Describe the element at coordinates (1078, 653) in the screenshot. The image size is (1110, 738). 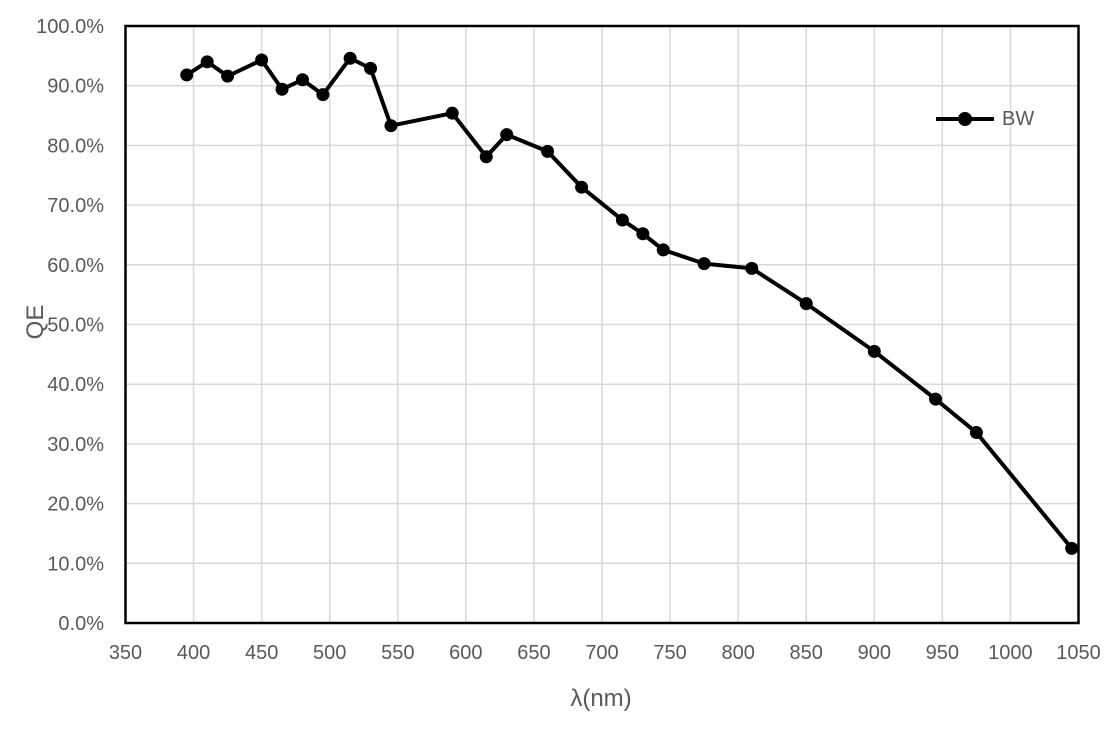
I see `x-tick-label: 1050` at that location.